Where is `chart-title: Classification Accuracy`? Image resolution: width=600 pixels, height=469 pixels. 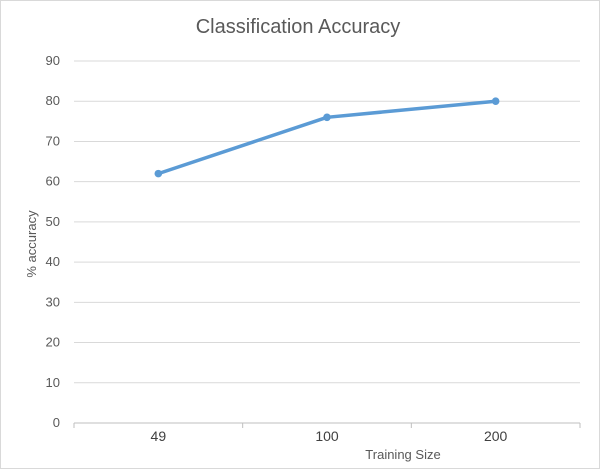 chart-title: Classification Accuracy is located at coordinates (298, 27).